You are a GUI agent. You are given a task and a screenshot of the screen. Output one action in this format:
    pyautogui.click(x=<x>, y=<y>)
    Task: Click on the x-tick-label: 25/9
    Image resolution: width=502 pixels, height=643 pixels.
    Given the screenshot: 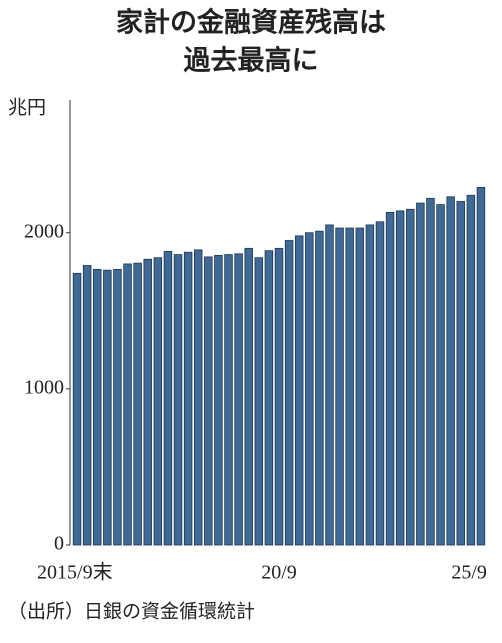 What is the action you would take?
    pyautogui.click(x=469, y=573)
    